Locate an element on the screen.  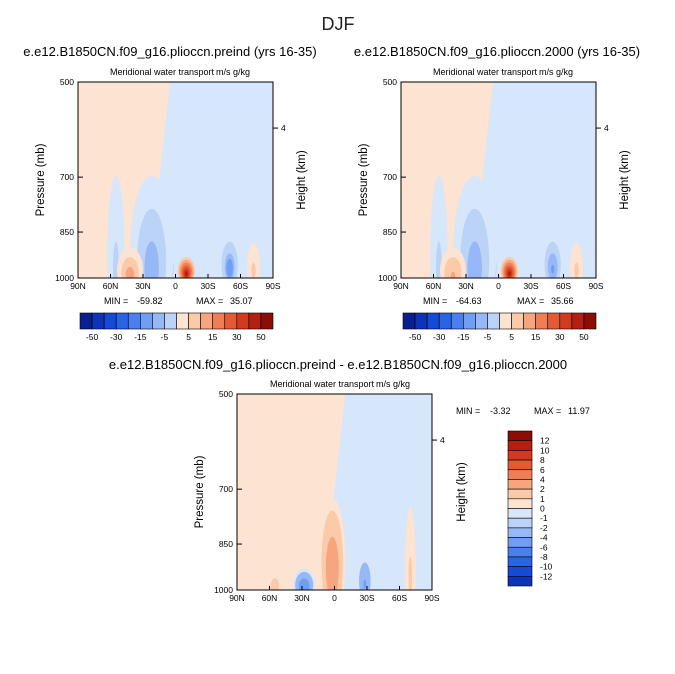
colorbar-label: -12 is located at coordinates (546, 576).